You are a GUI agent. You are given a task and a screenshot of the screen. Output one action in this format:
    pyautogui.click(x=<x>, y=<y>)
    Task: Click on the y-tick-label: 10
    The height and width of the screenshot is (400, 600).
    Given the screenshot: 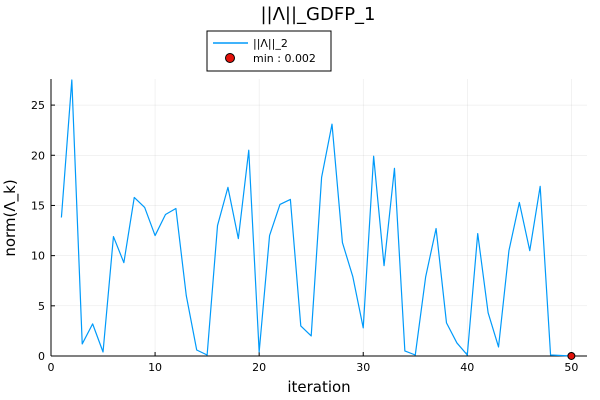 What is the action you would take?
    pyautogui.click(x=38, y=256)
    